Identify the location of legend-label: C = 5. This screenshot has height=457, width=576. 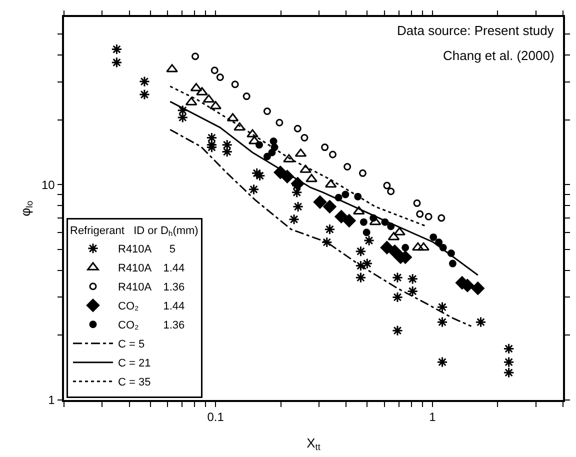
(131, 344).